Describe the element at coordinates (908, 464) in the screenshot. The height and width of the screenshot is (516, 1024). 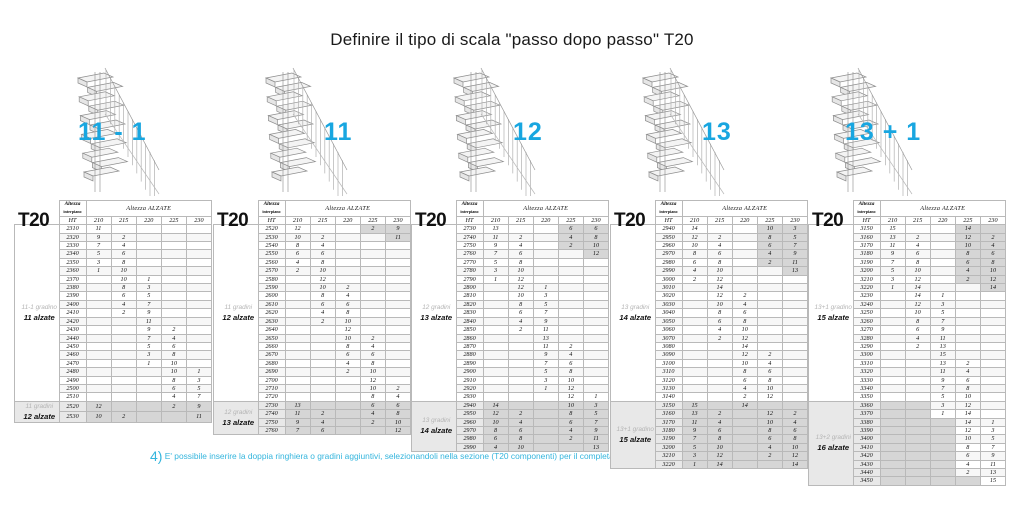
I see `table-row: 3430 4 11` at that location.